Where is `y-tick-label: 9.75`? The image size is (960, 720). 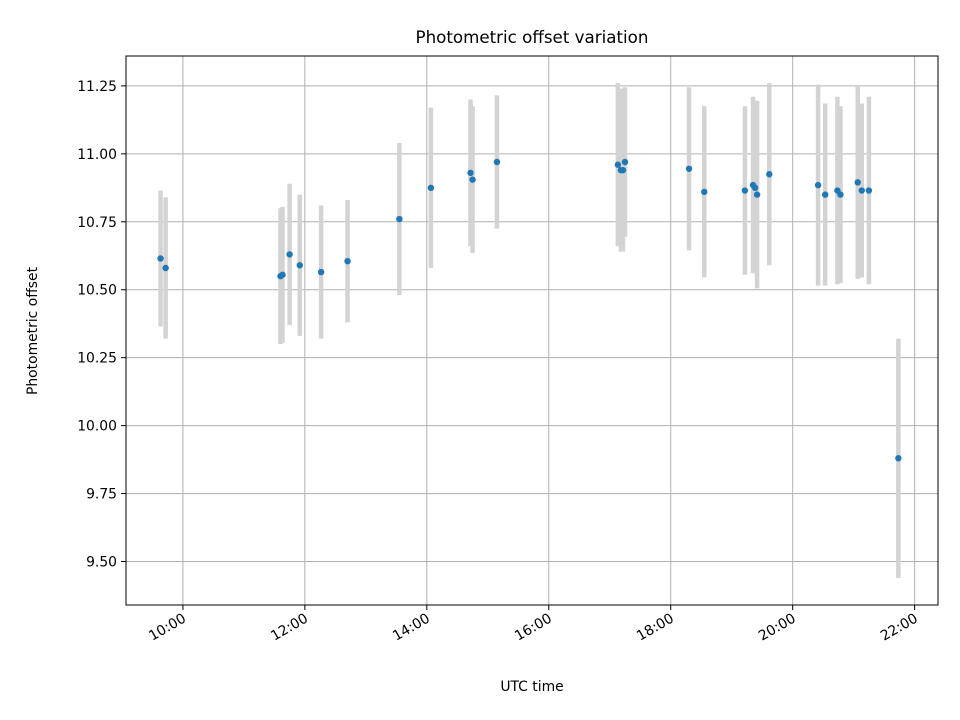 y-tick-label: 9.75 is located at coordinates (101, 495).